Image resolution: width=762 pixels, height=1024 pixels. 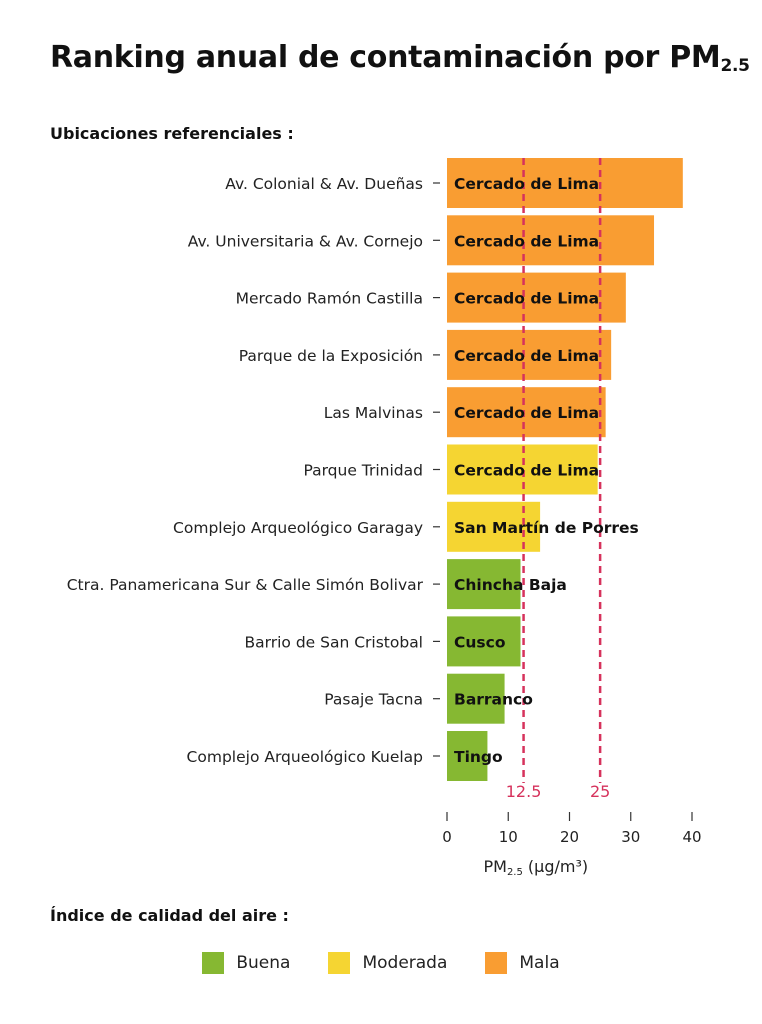 What do you see at coordinates (373, 700) in the screenshot?
I see `category-label: Pasaje Tacna` at bounding box center [373, 700].